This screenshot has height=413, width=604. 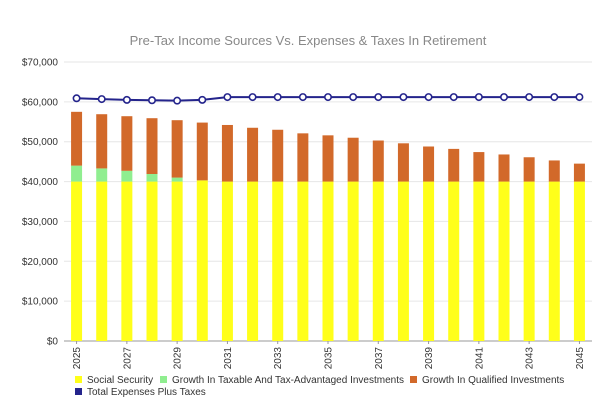 What do you see at coordinates (228, 358) in the screenshot?
I see `x-tick-label: 2031` at bounding box center [228, 358].